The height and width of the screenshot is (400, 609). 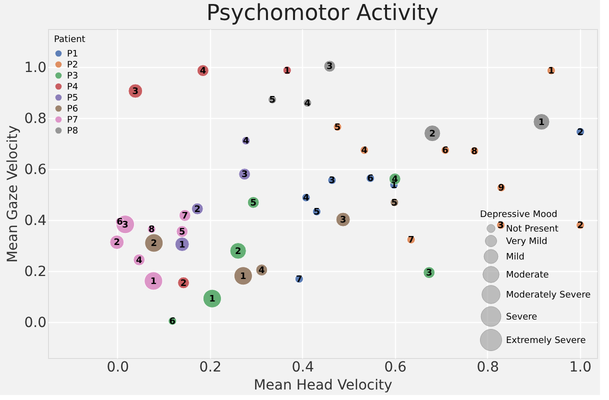 What do you see at coordinates (72, 121) in the screenshot?
I see `legend-label: P7` at bounding box center [72, 121].